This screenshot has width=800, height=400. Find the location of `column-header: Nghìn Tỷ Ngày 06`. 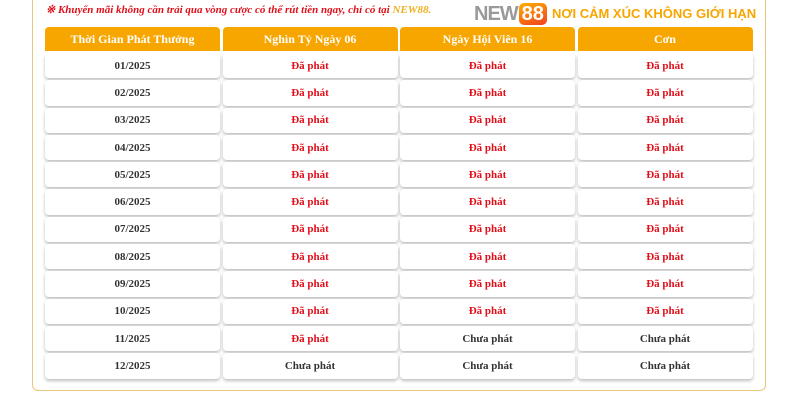

column-header: Nghìn Tỷ Ngày 06 is located at coordinates (310, 39).